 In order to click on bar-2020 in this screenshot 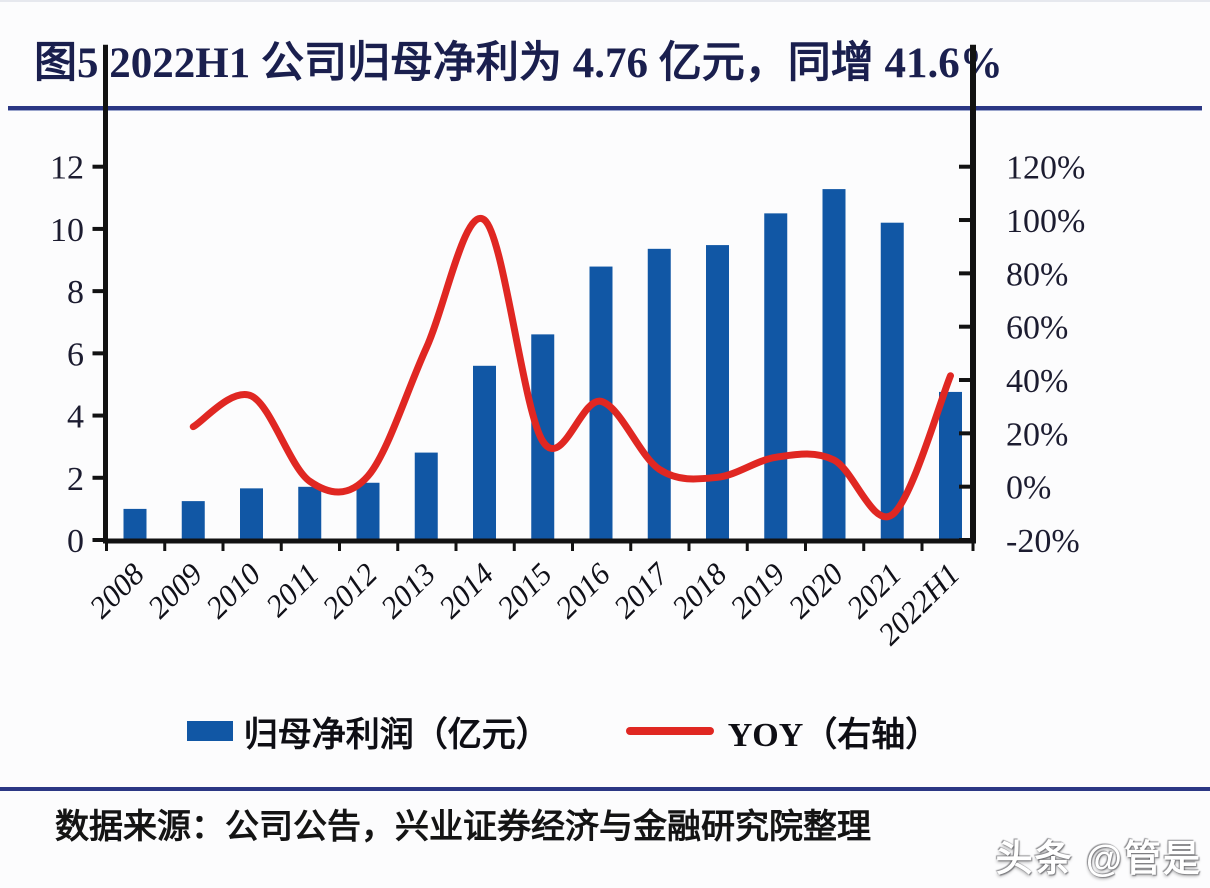, I will do `click(834, 364)`.